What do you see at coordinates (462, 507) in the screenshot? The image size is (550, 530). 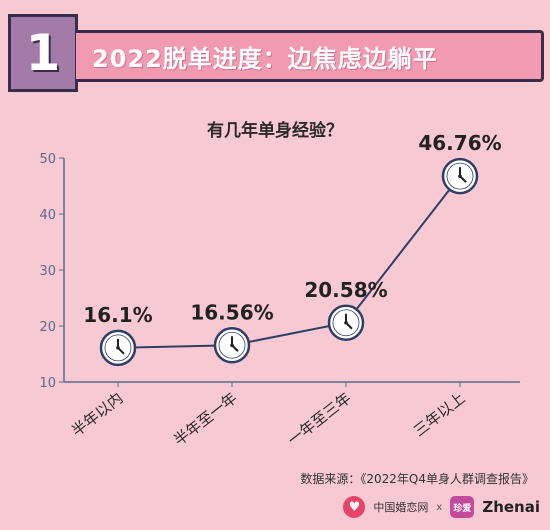 I see `zhenai-logo-icon: 珍爱` at bounding box center [462, 507].